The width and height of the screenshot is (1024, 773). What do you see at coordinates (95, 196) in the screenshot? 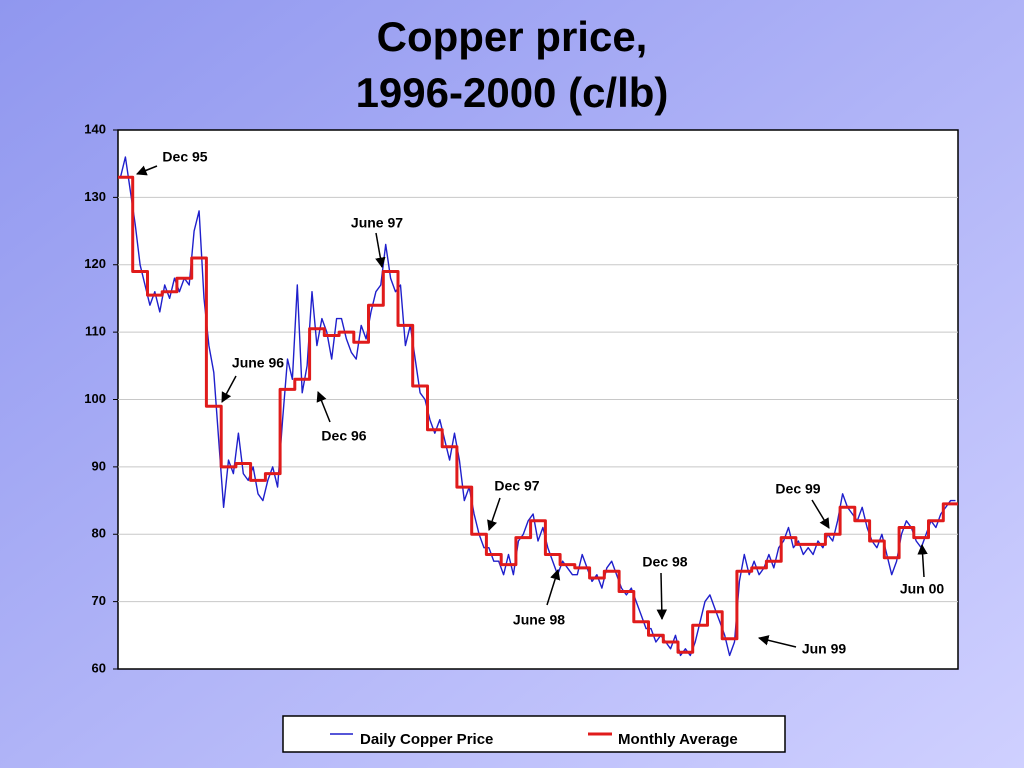
I see `y-tick-label: 130` at bounding box center [95, 196].